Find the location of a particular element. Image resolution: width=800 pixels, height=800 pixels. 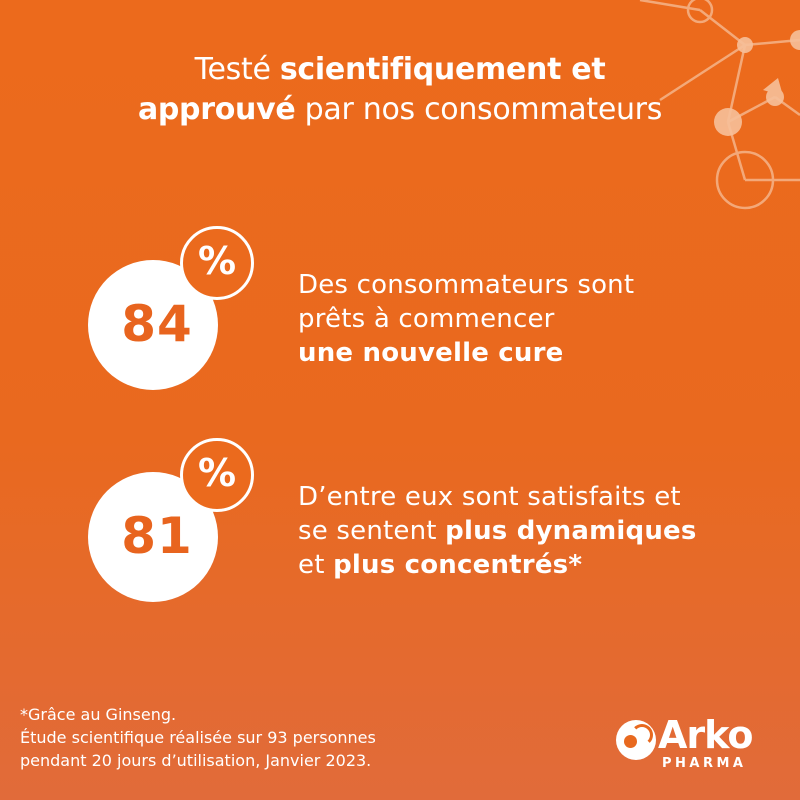

headline-line-1: Testé scientifiquement et is located at coordinates (400, 70).